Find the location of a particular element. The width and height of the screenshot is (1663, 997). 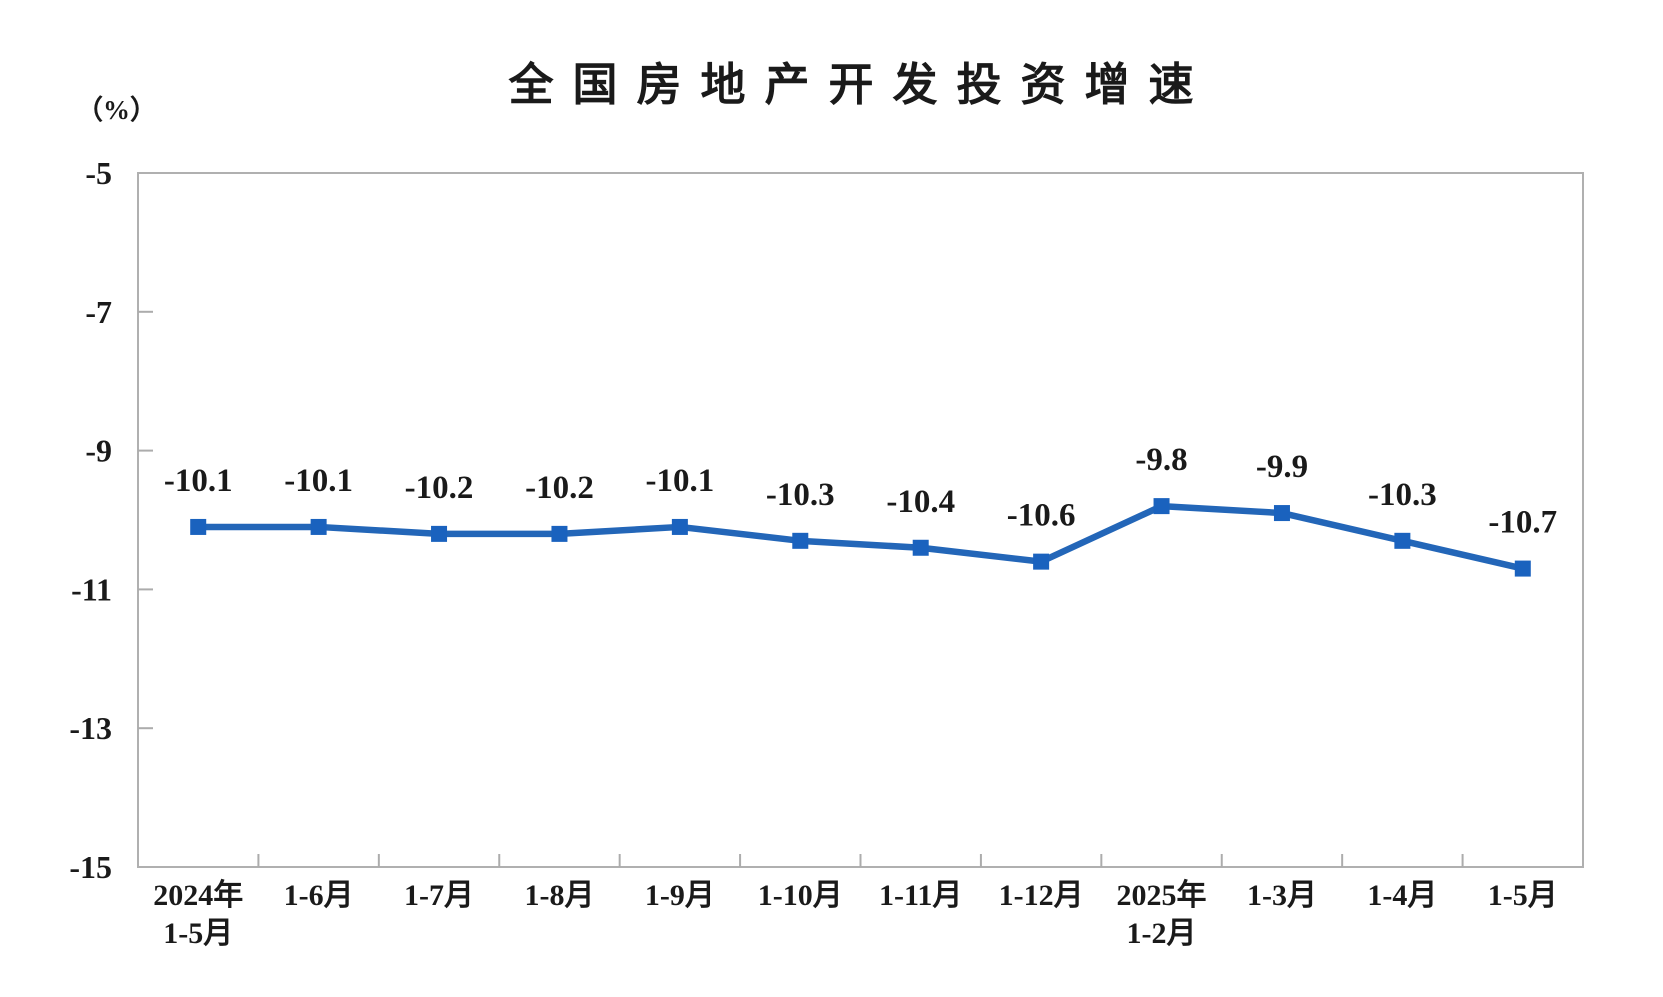

data-point-label: -9.9 is located at coordinates (1282, 467).